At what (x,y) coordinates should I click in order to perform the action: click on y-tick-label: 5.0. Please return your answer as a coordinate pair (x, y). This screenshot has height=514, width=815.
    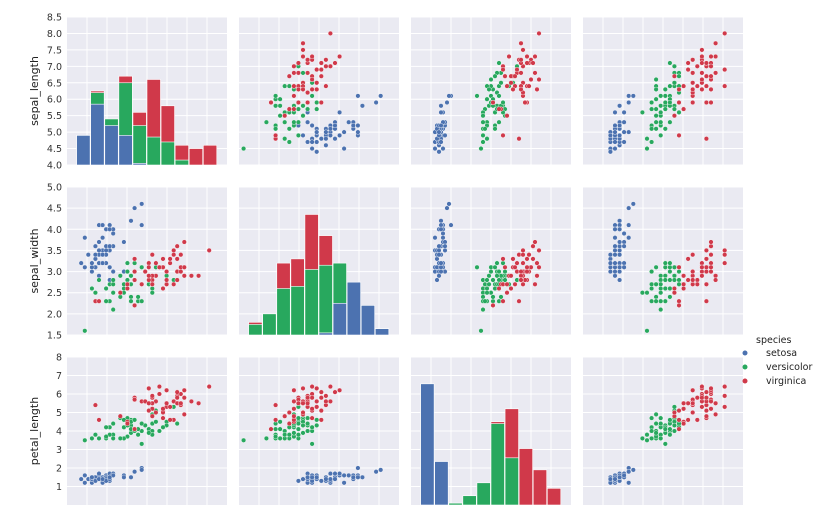
    Looking at the image, I should click on (54, 133).